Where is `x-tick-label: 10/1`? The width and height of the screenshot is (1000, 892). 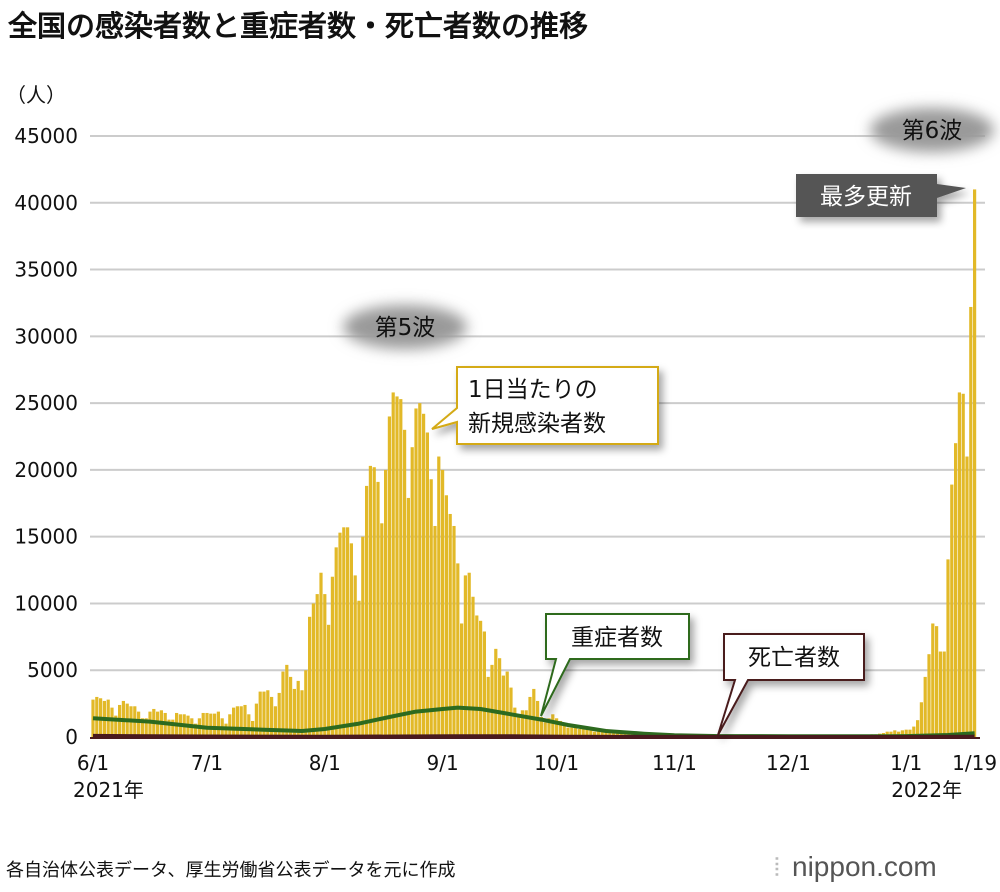 x-tick-label: 10/1 is located at coordinates (556, 763).